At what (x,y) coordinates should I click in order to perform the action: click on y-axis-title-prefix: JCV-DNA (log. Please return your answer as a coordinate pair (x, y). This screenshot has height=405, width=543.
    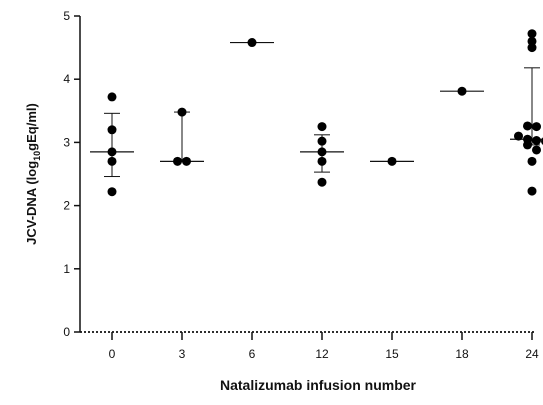
    Looking at the image, I should click on (31, 203).